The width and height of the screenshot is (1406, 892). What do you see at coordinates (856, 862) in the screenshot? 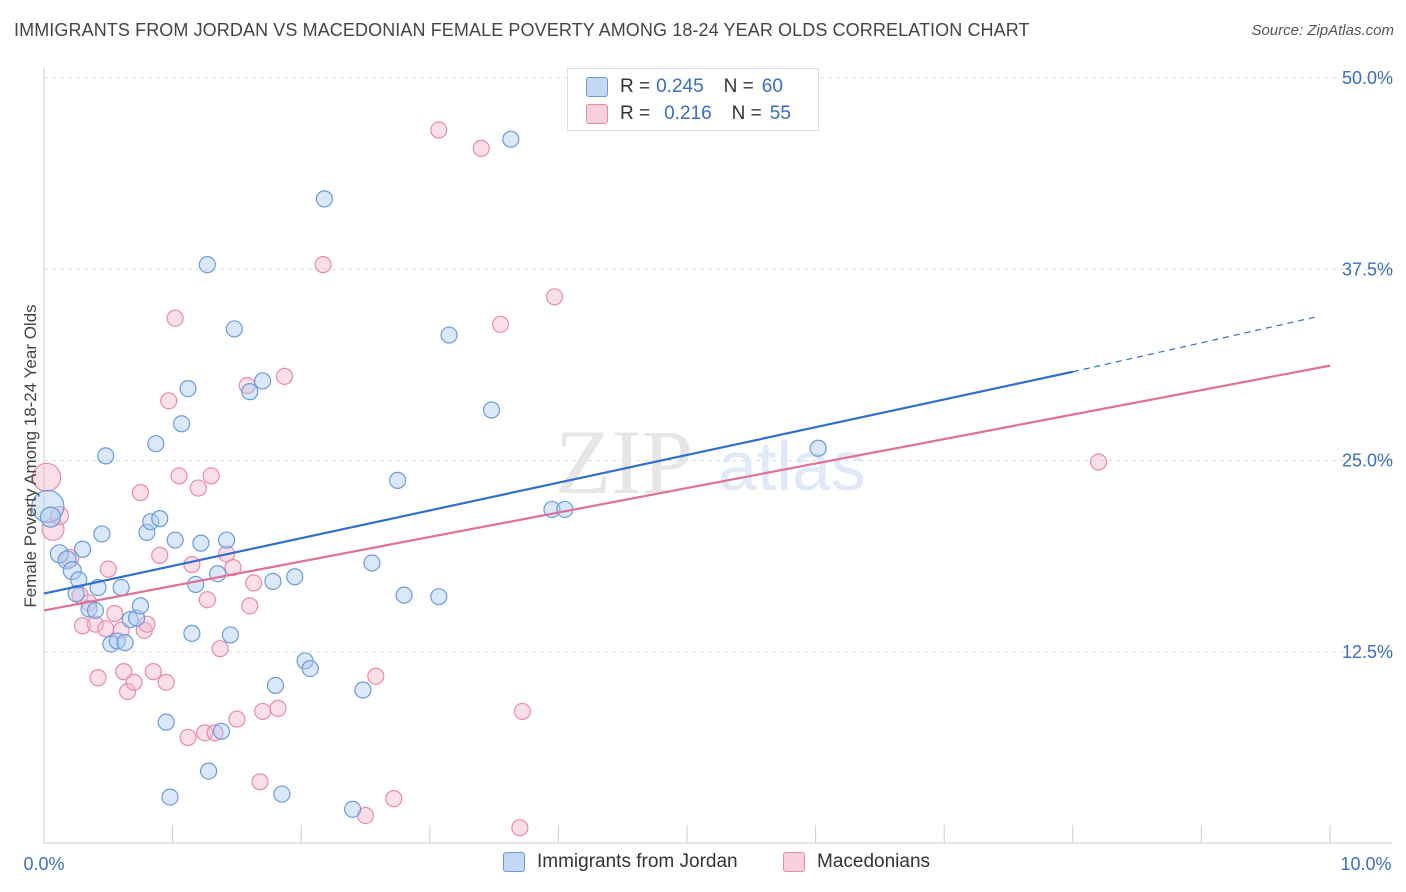
I see `legend-item-macedonians: Macedonians` at bounding box center [856, 862].